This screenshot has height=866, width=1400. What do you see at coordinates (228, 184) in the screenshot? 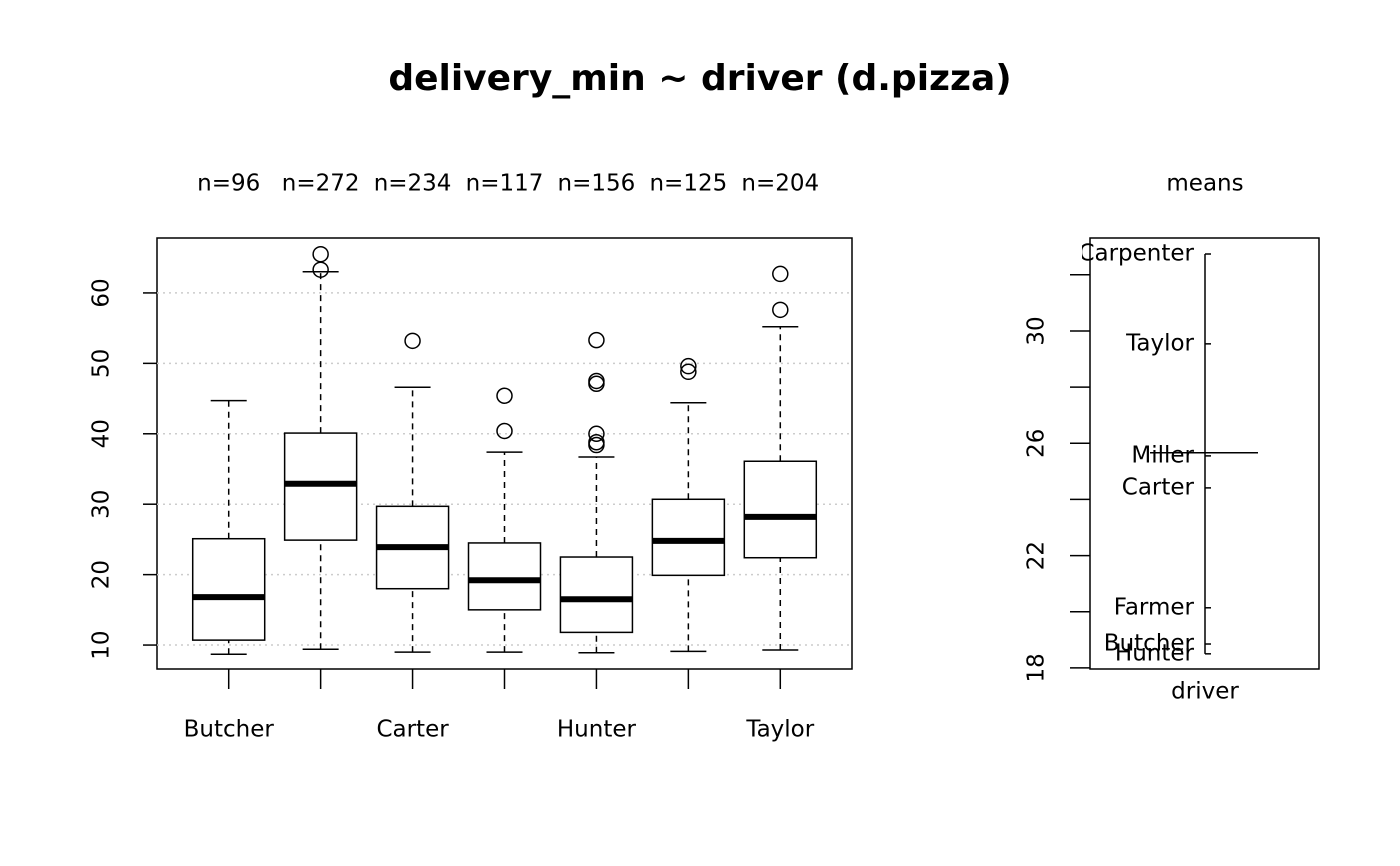
I see `n-label: n=96` at bounding box center [228, 184].